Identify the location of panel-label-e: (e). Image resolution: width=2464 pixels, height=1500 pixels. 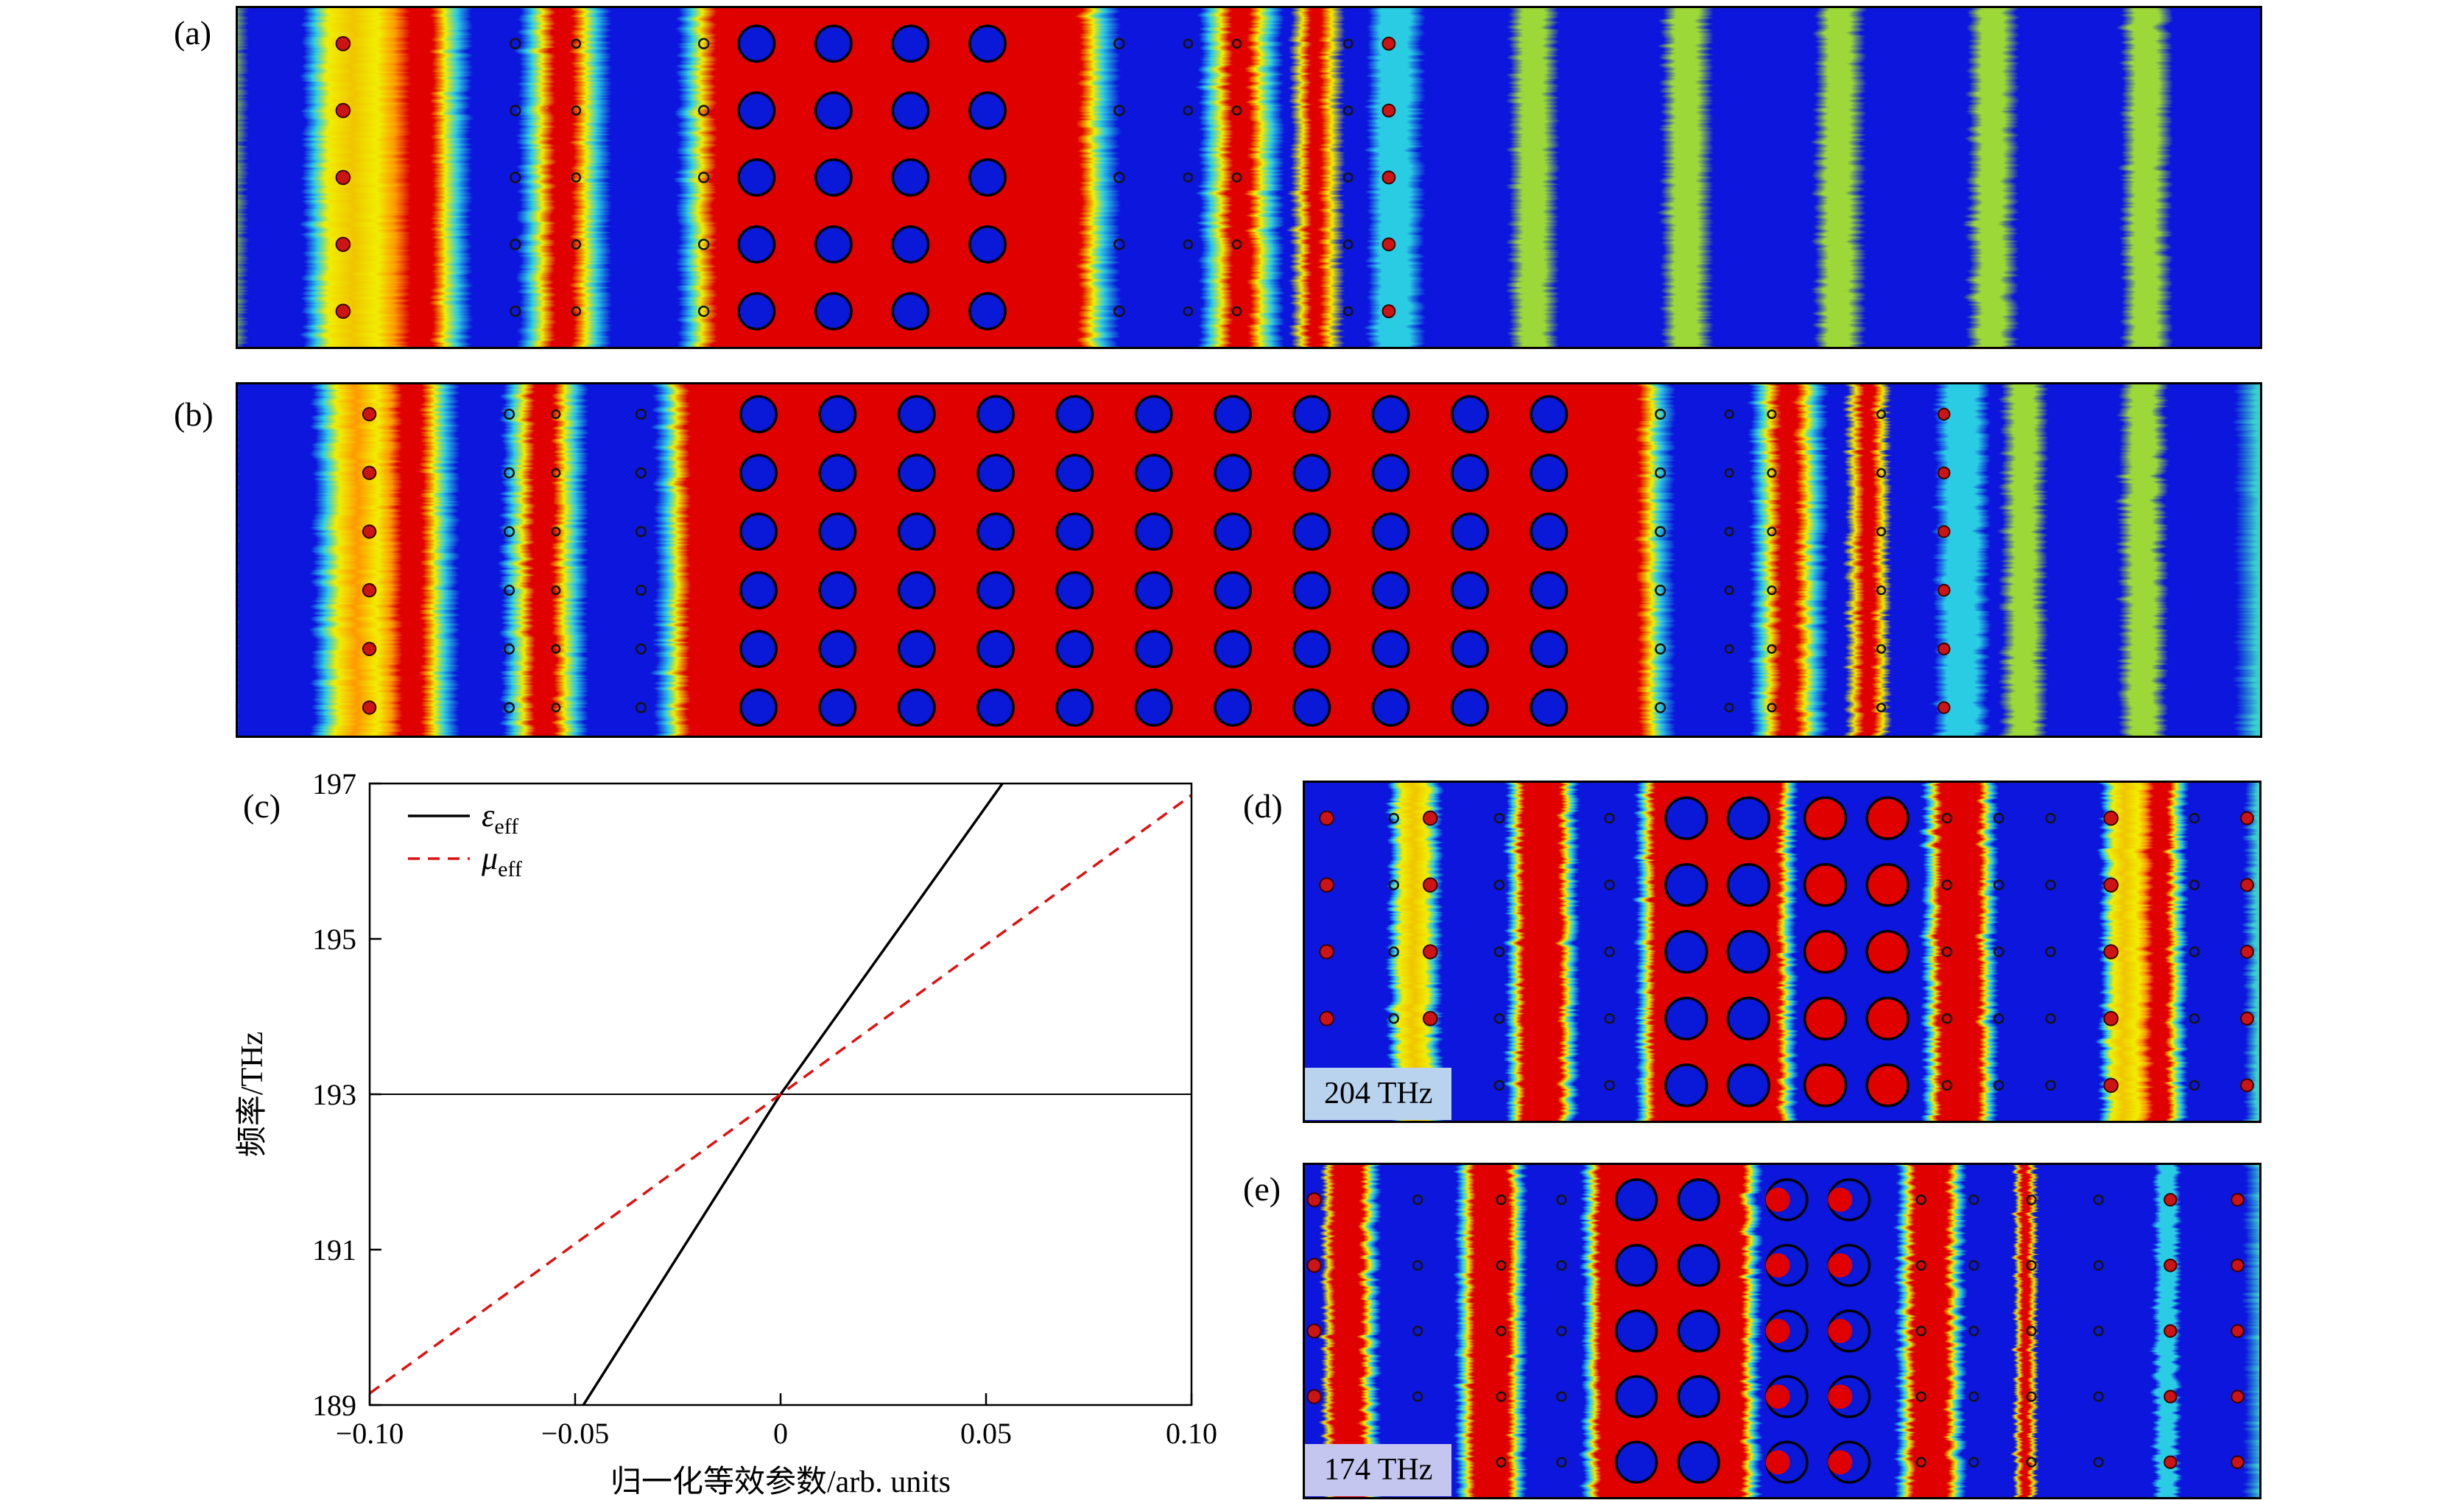
(1262, 1189).